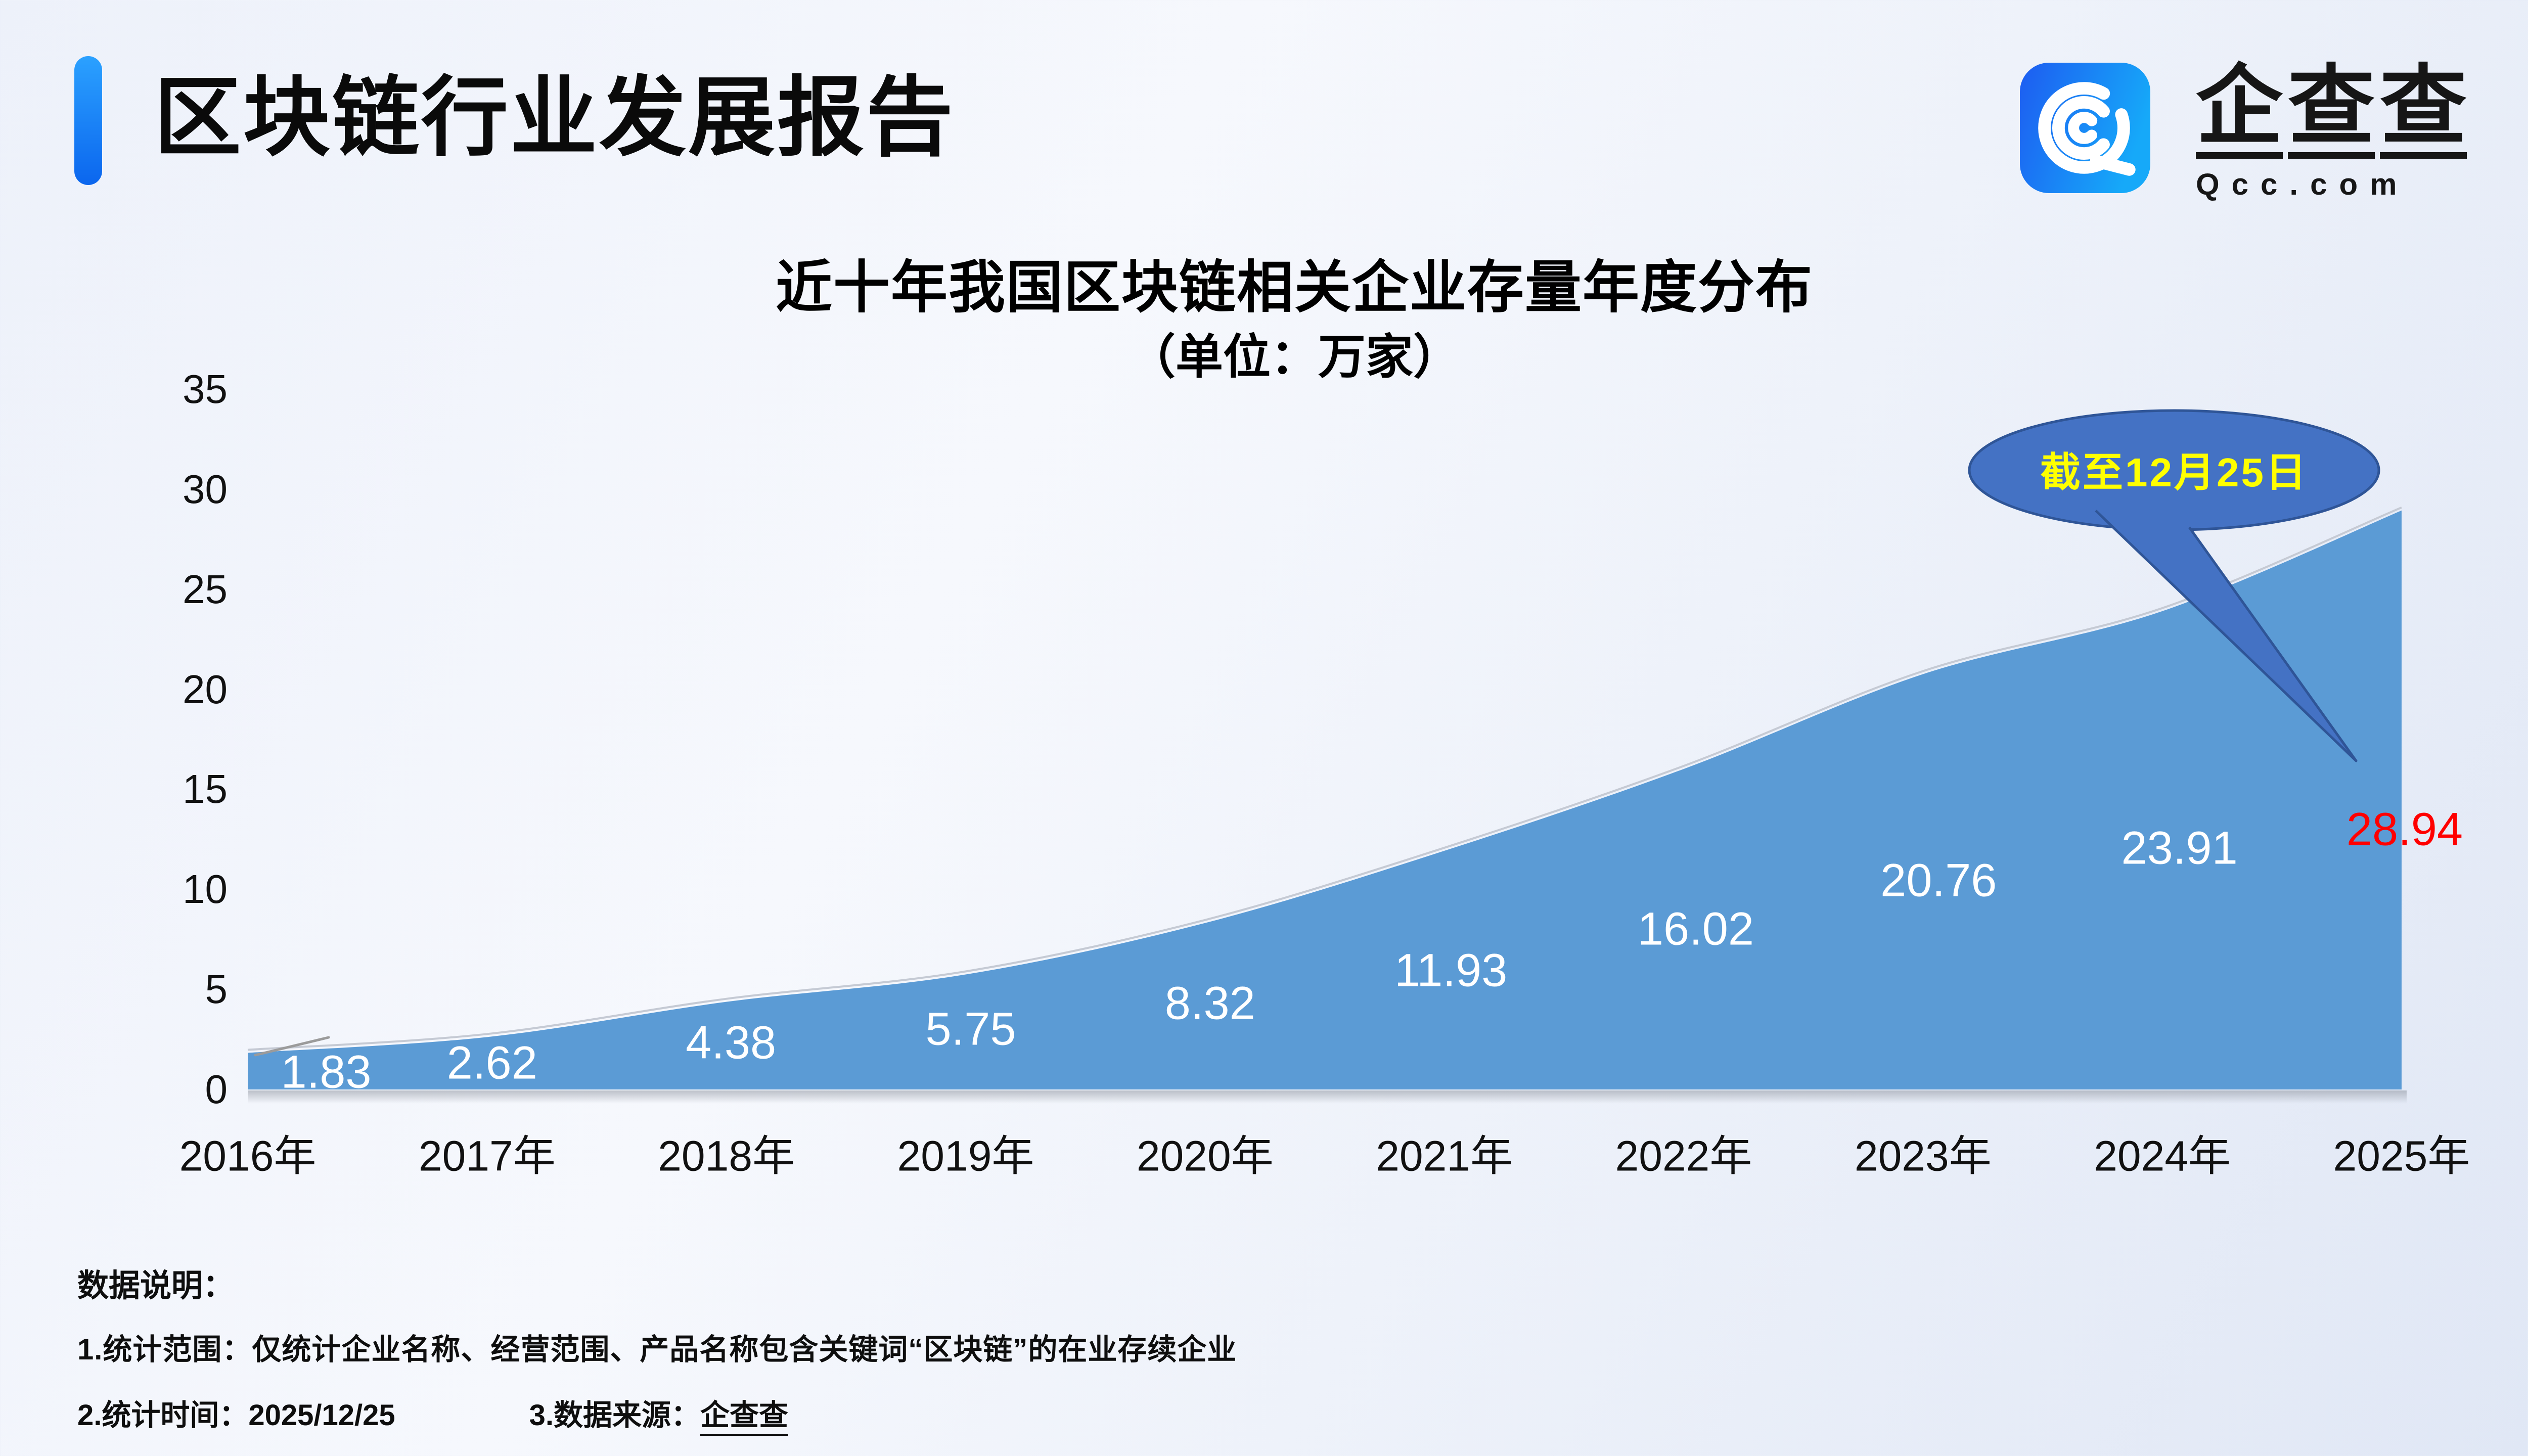  Describe the element at coordinates (327, 1072) in the screenshot. I see `data-label: 1.83` at that location.